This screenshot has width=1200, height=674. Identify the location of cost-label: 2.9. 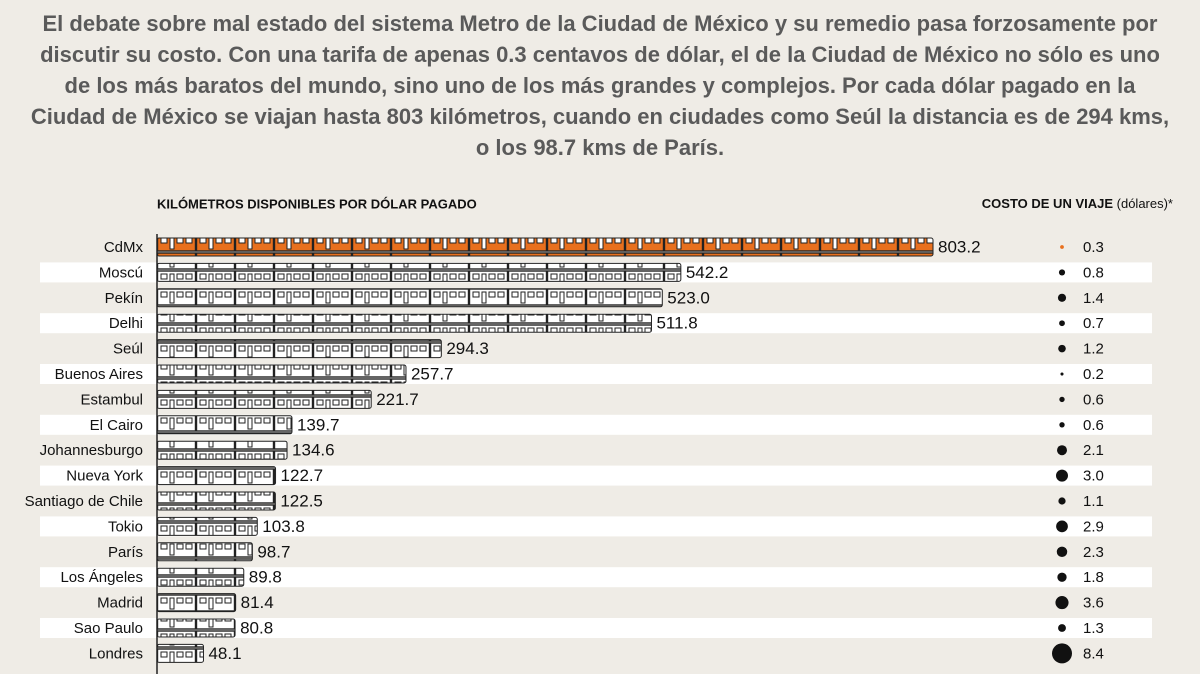
(1093, 526).